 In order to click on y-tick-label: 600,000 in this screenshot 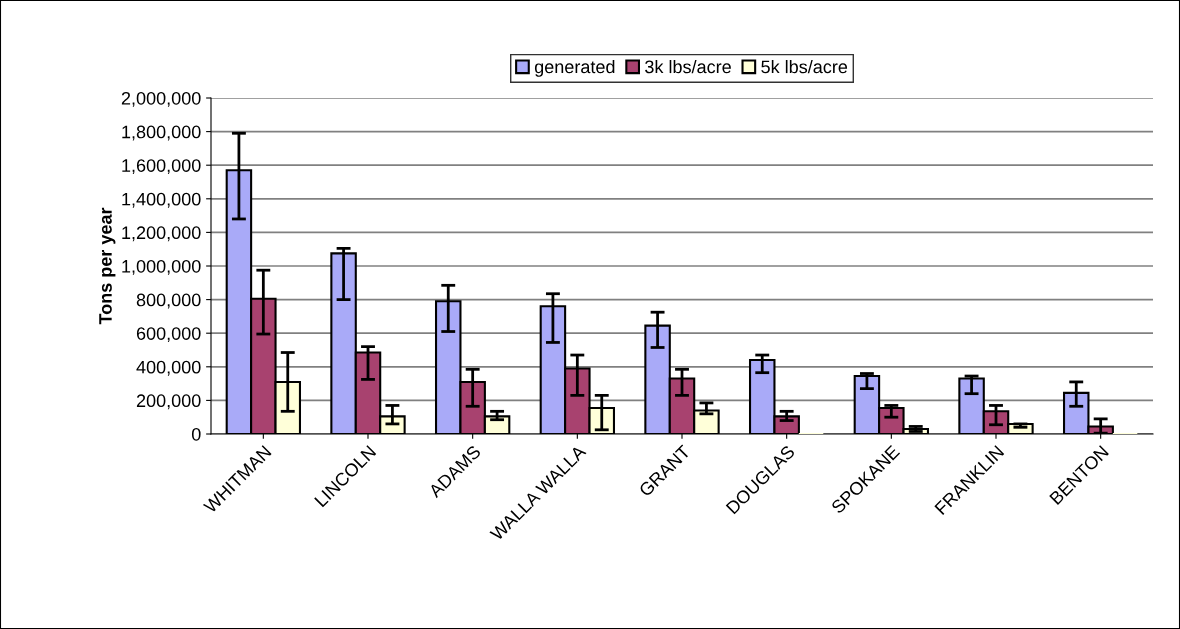, I will do `click(168, 335)`.